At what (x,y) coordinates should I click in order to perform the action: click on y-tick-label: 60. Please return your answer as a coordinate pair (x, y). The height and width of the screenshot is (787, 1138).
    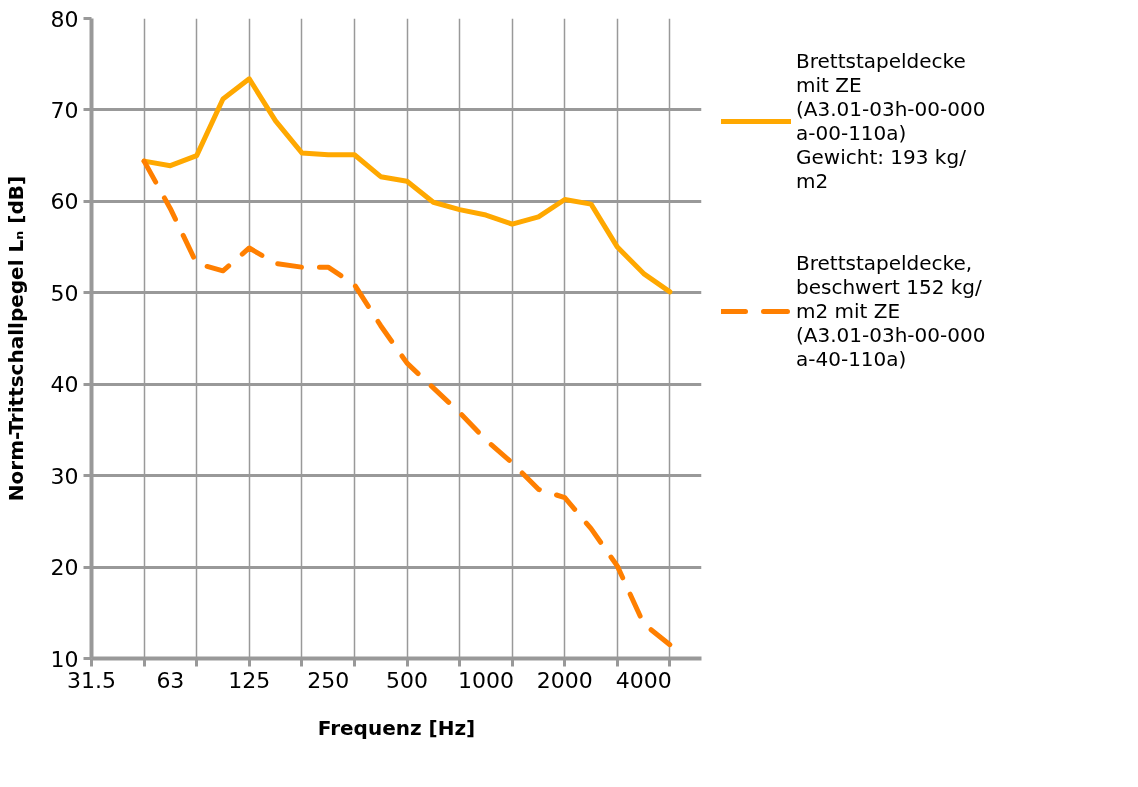
    Looking at the image, I should click on (64, 202).